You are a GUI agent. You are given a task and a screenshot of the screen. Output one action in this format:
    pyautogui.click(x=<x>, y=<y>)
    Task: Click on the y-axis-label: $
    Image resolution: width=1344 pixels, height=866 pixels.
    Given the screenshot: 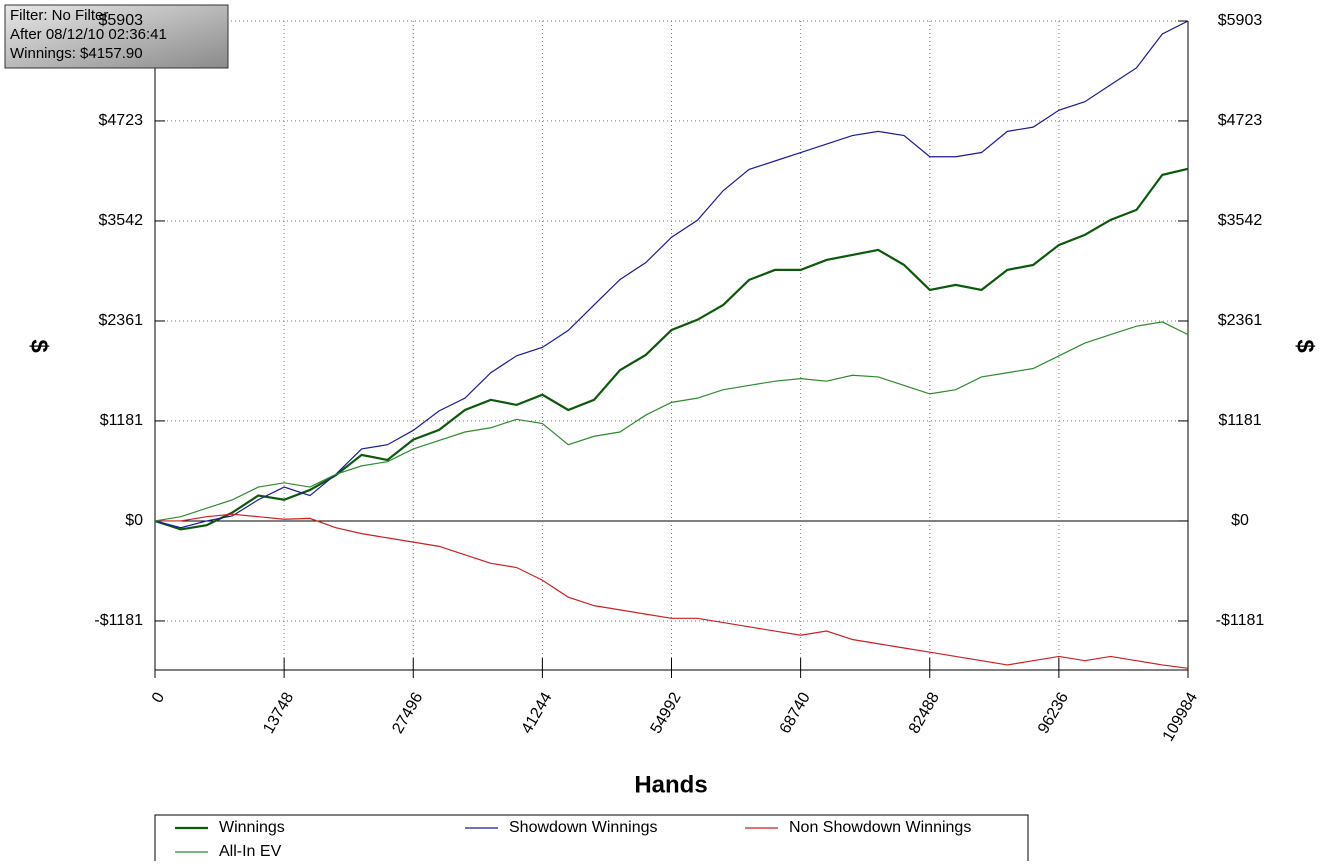 What is the action you would take?
    pyautogui.click(x=39, y=346)
    